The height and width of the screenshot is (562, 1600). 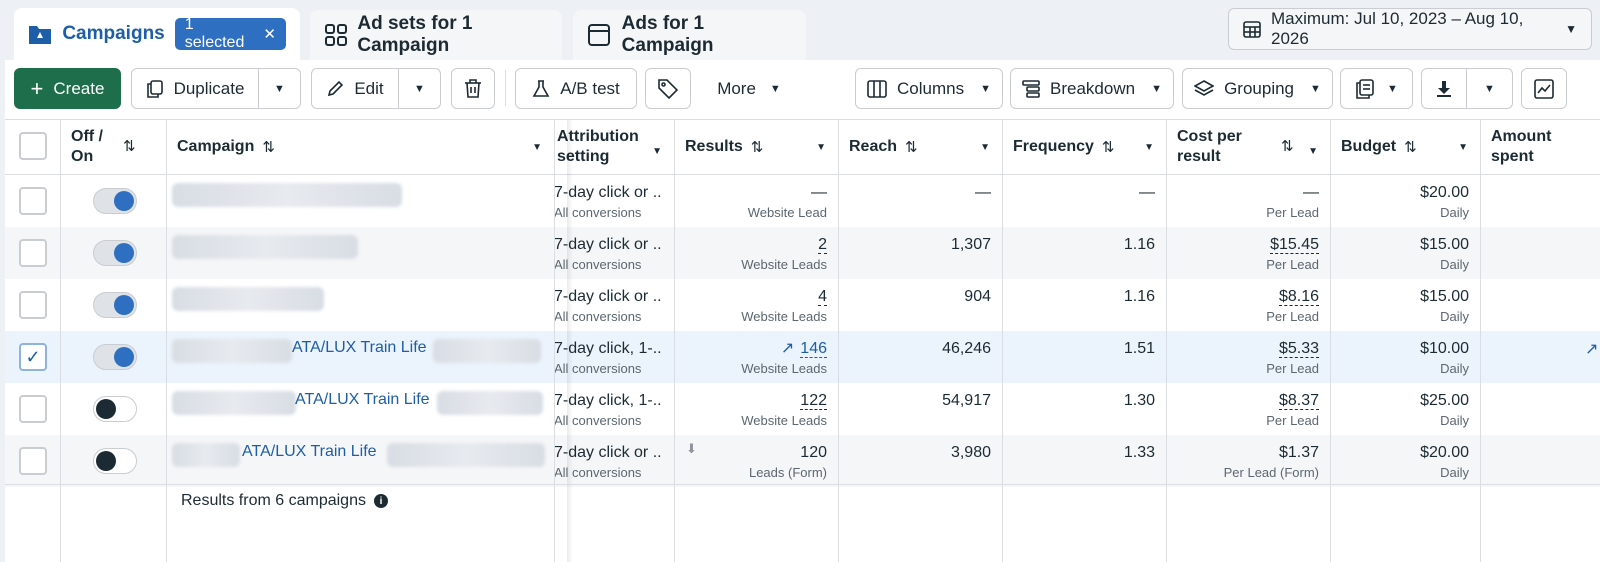 What do you see at coordinates (920, 147) in the screenshot?
I see `header-reach: Reach ⇅ ▼` at bounding box center [920, 147].